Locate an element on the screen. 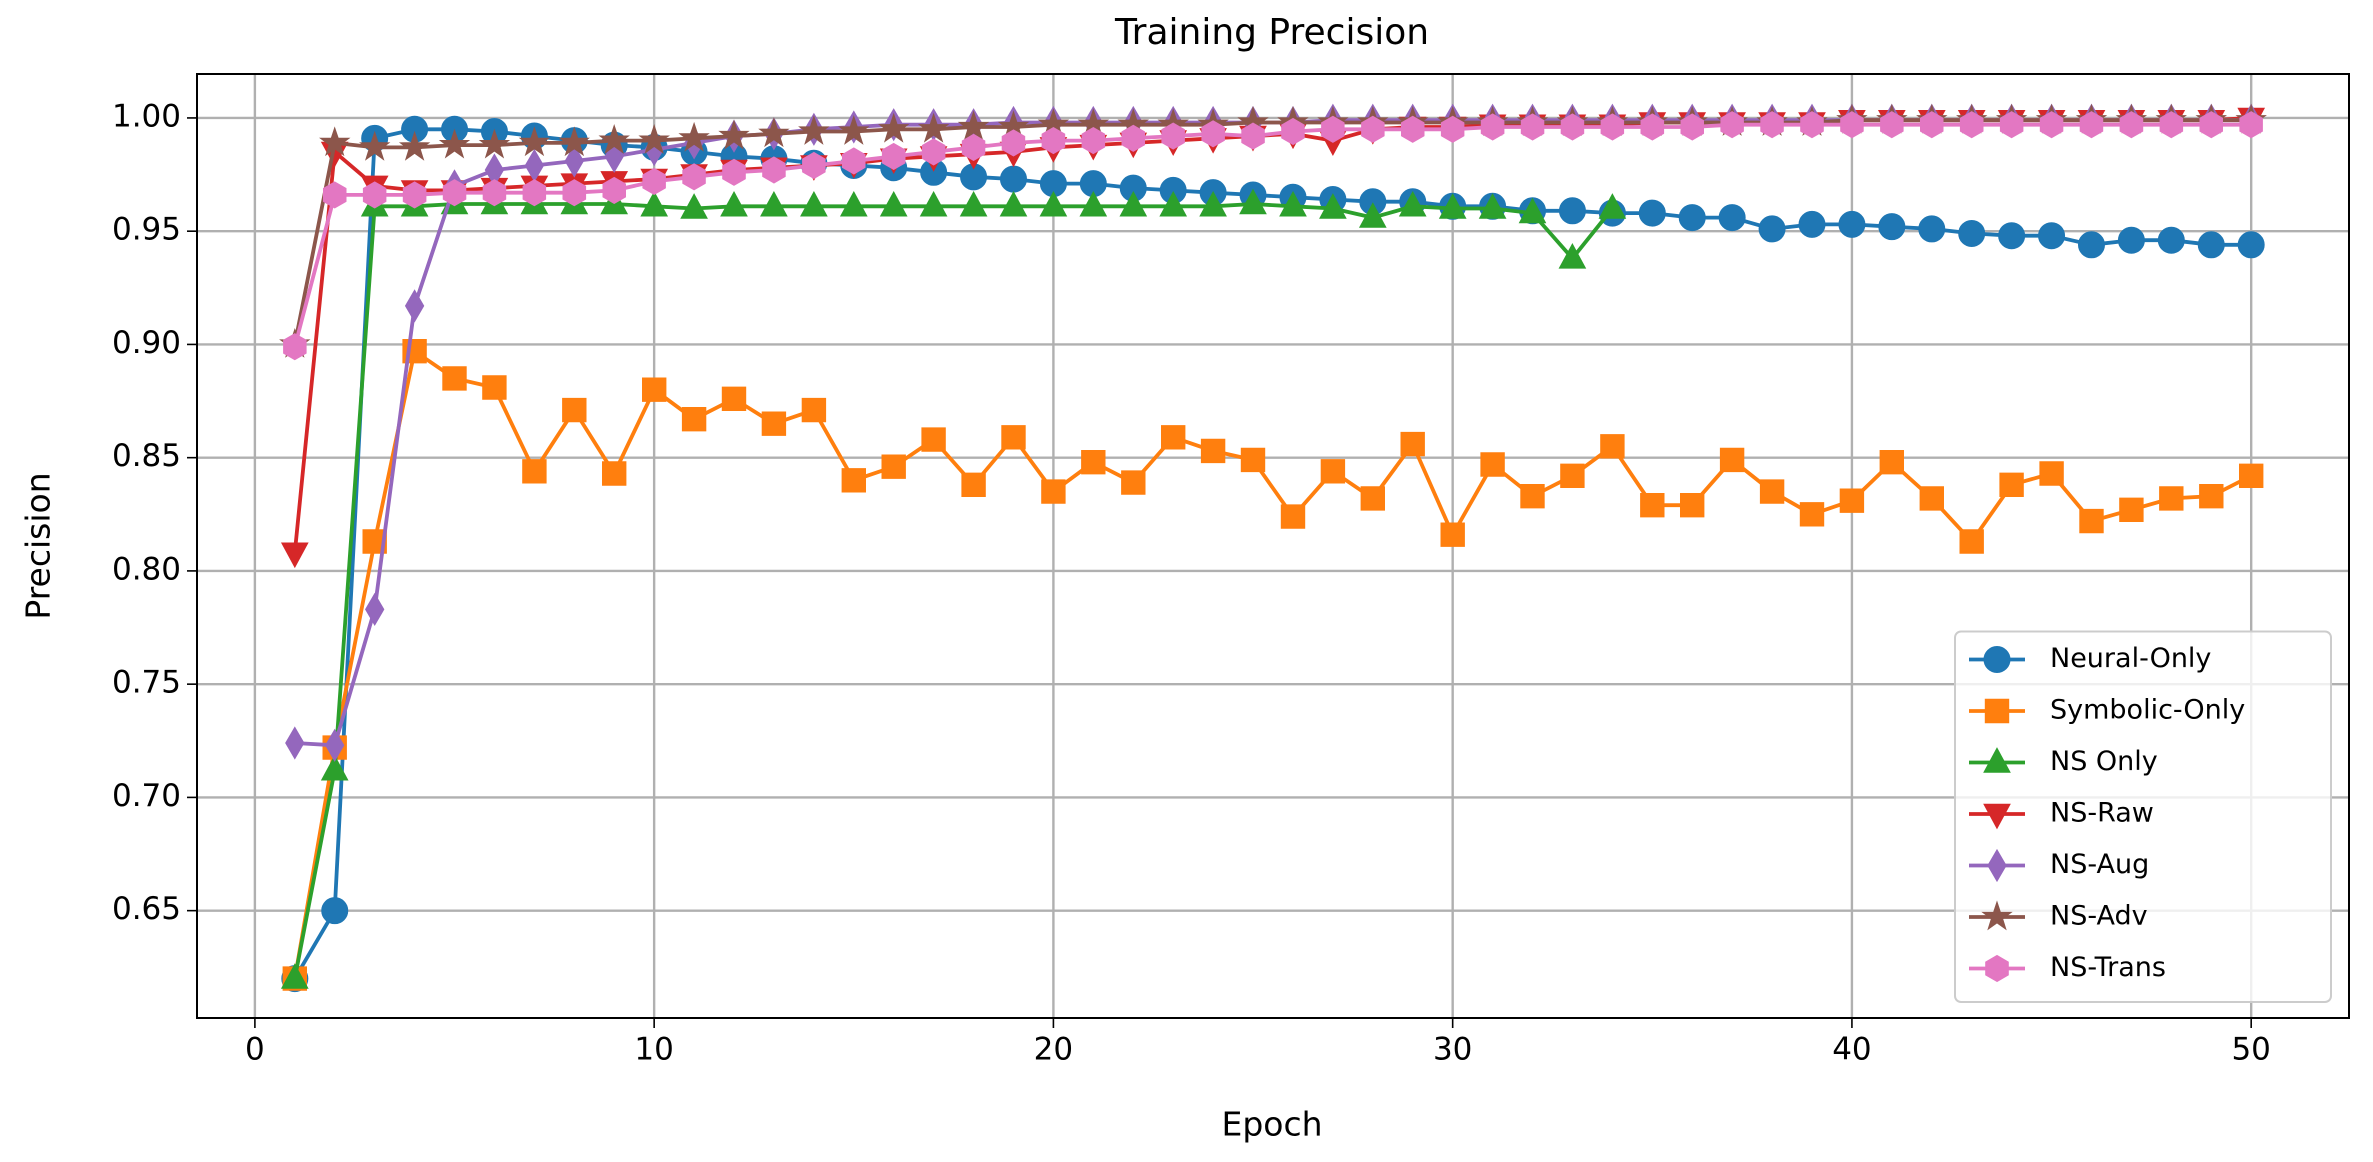  y-tick-label: 0.75 is located at coordinates (146, 683).